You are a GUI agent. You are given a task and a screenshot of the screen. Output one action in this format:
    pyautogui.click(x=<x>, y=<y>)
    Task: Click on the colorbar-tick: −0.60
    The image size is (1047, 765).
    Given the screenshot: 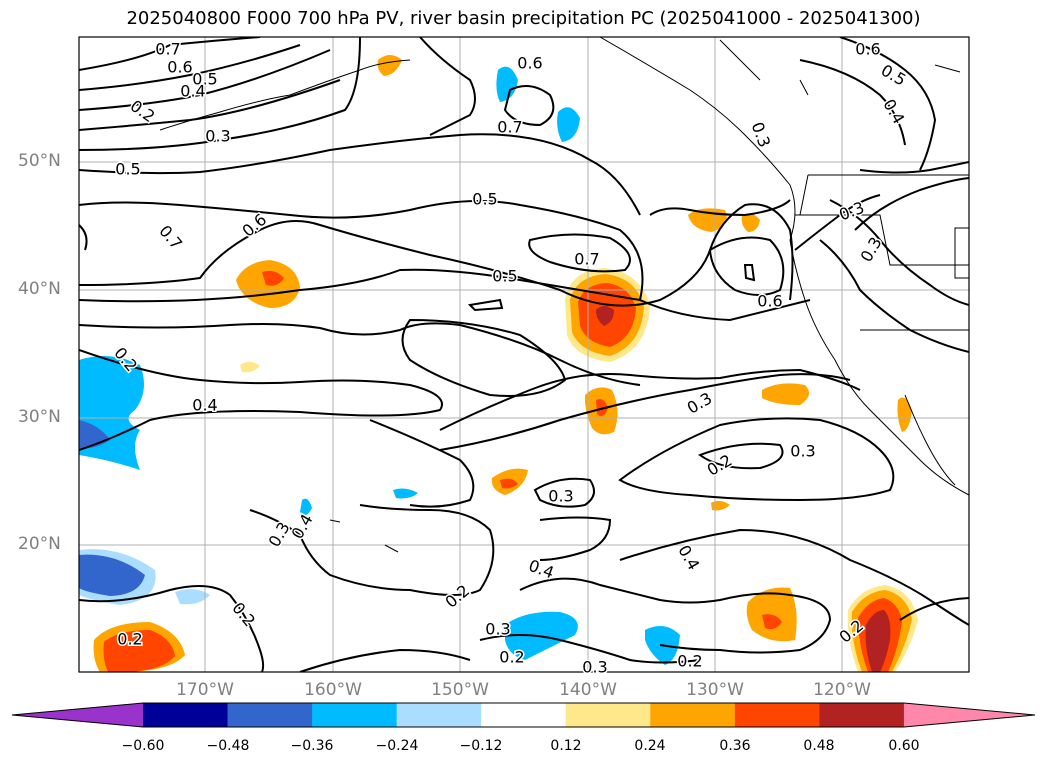 What is the action you would take?
    pyautogui.click(x=143, y=746)
    